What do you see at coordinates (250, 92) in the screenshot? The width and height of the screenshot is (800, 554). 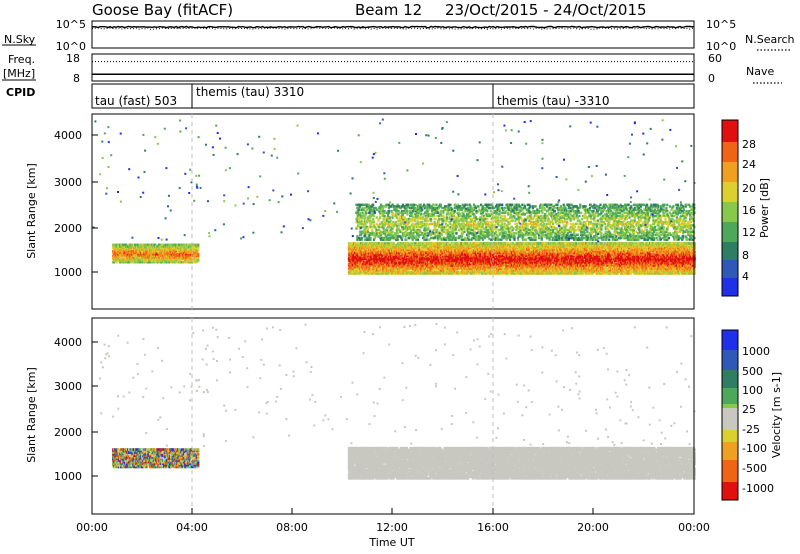 I see `cpid-segment-2: themis (tau) 3310` at bounding box center [250, 92].